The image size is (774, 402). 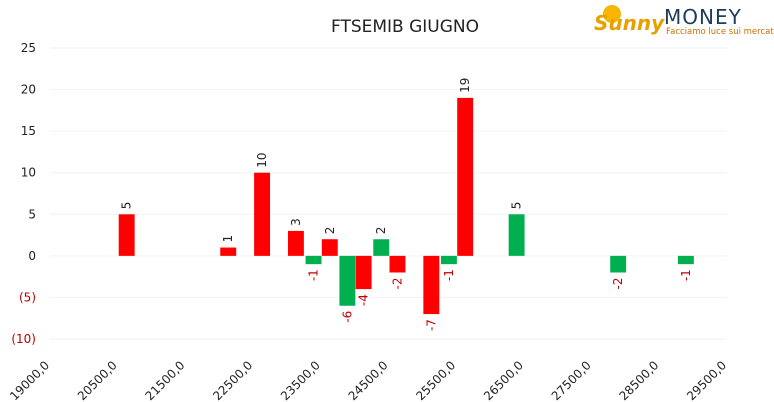 I want to click on logo-tagline: Facciamo luce sui mercati, so click(x=720, y=32).